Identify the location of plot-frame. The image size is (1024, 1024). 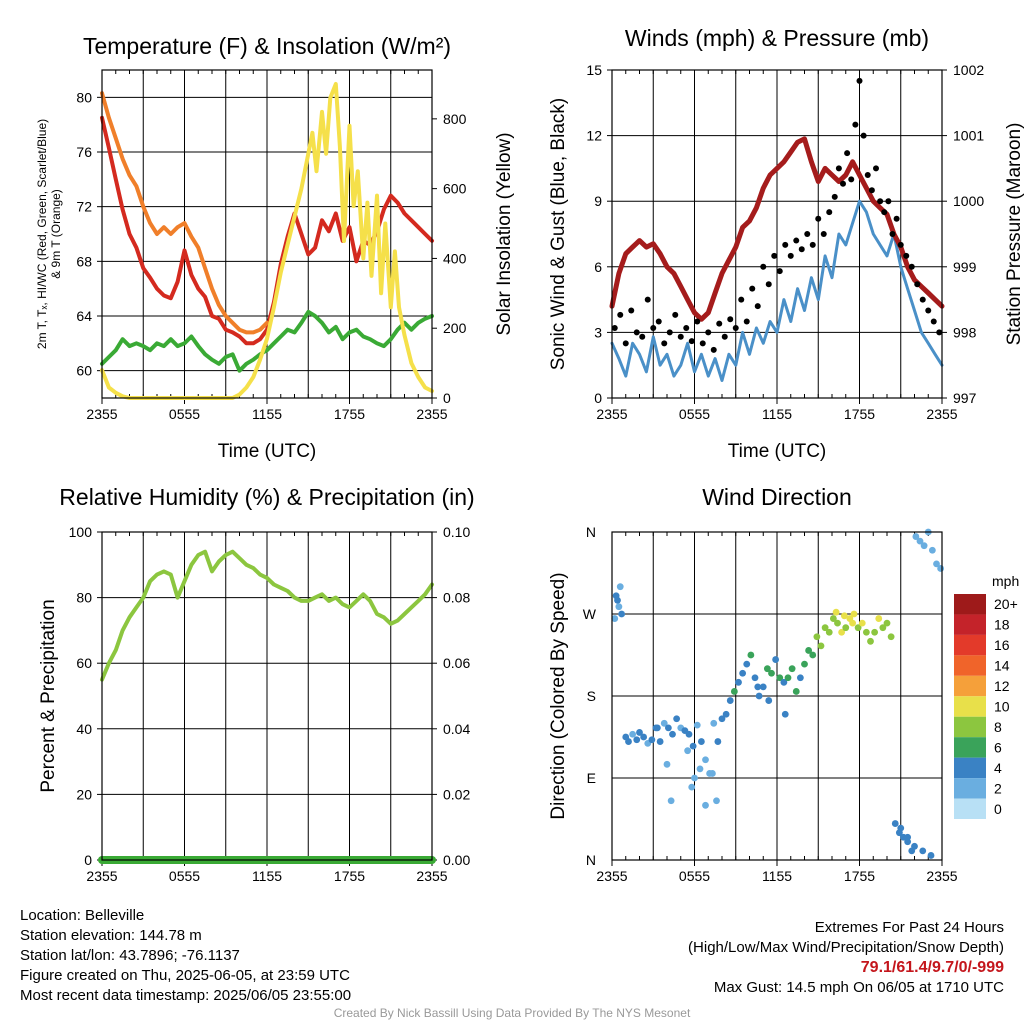
(267, 696).